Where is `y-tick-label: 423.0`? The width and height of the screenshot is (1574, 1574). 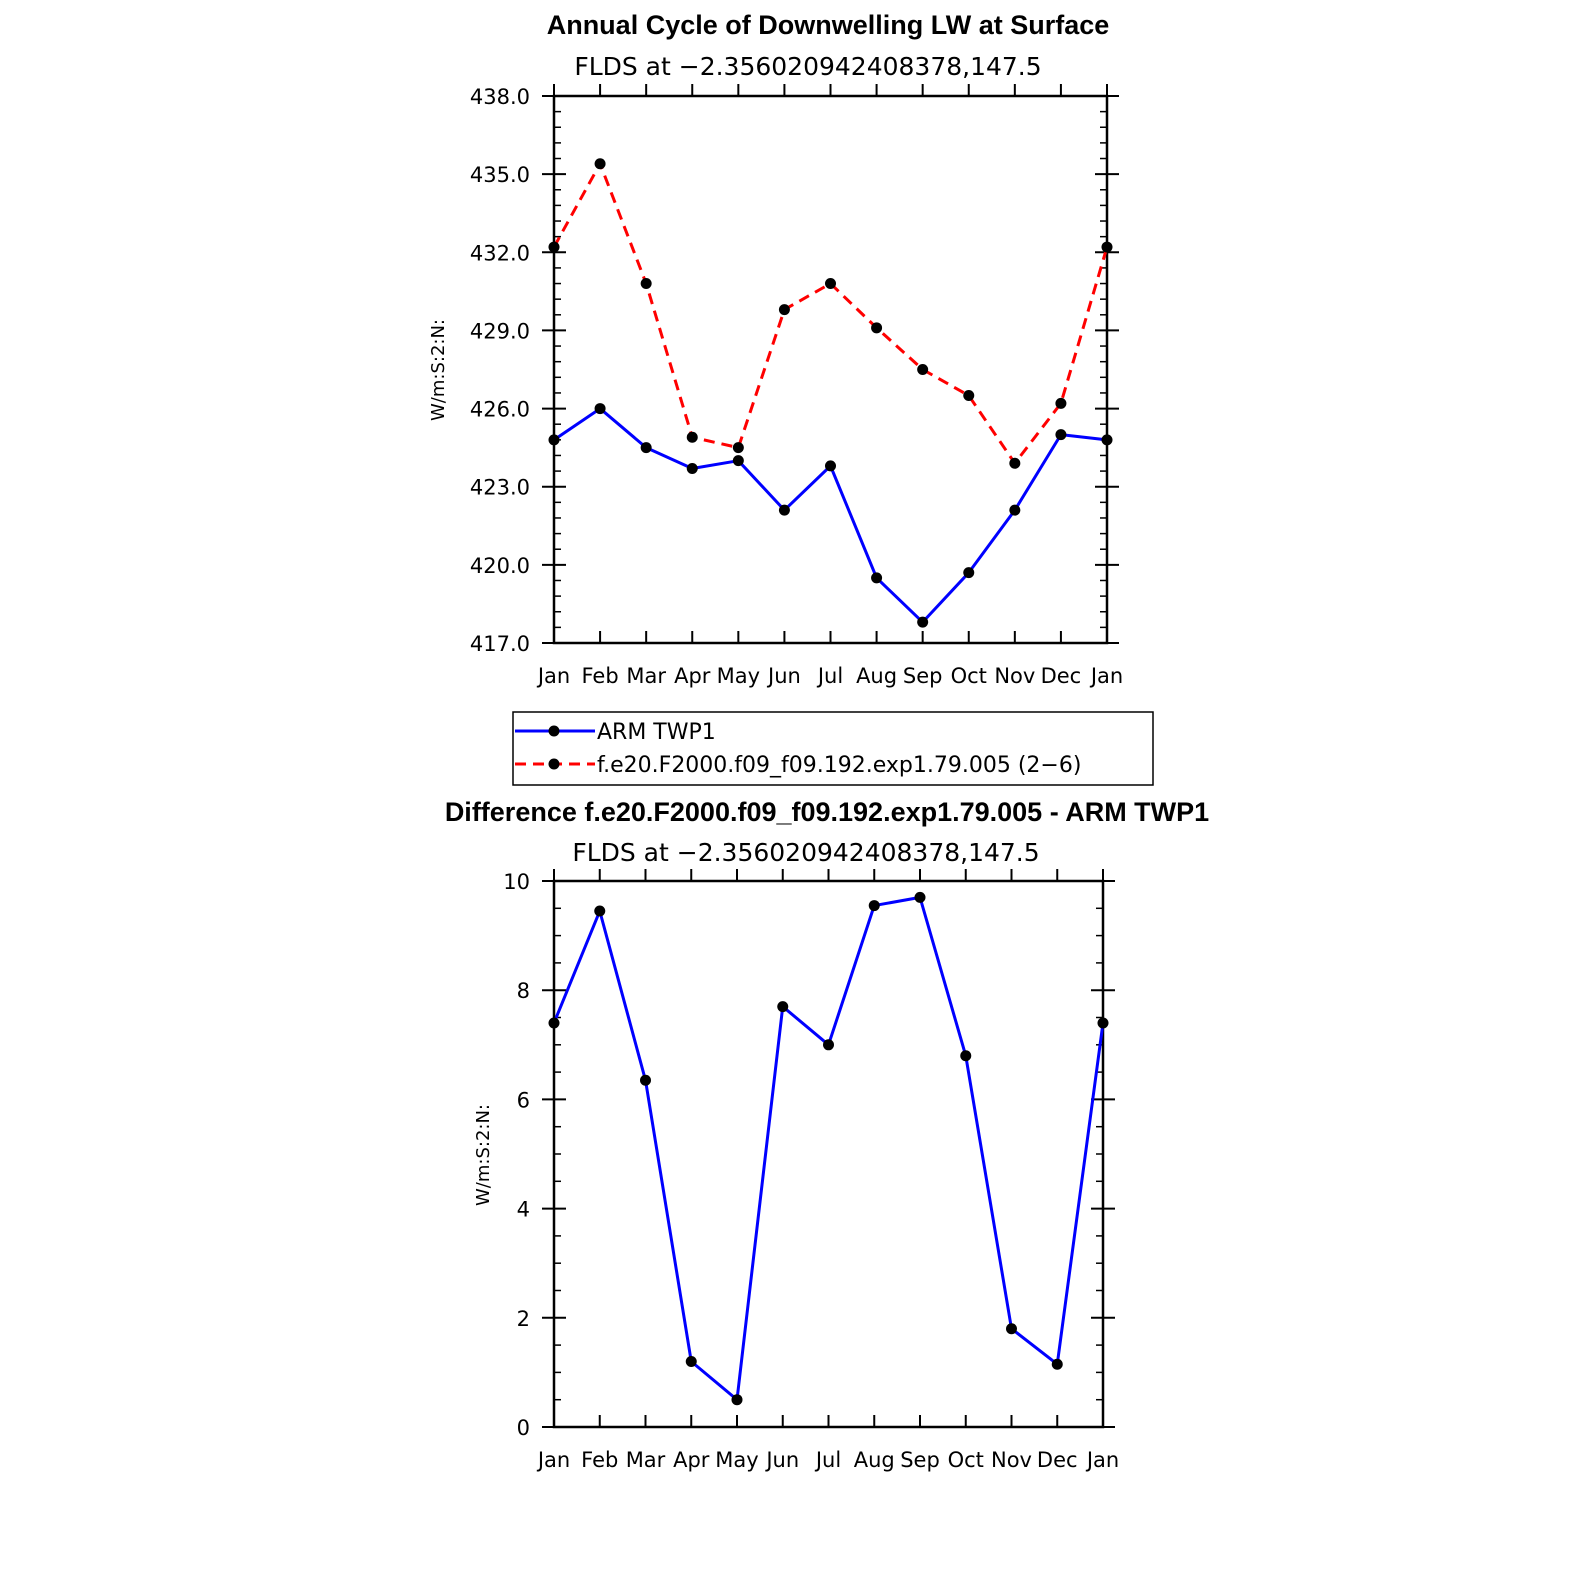
y-tick-label: 423.0 is located at coordinates (500, 488).